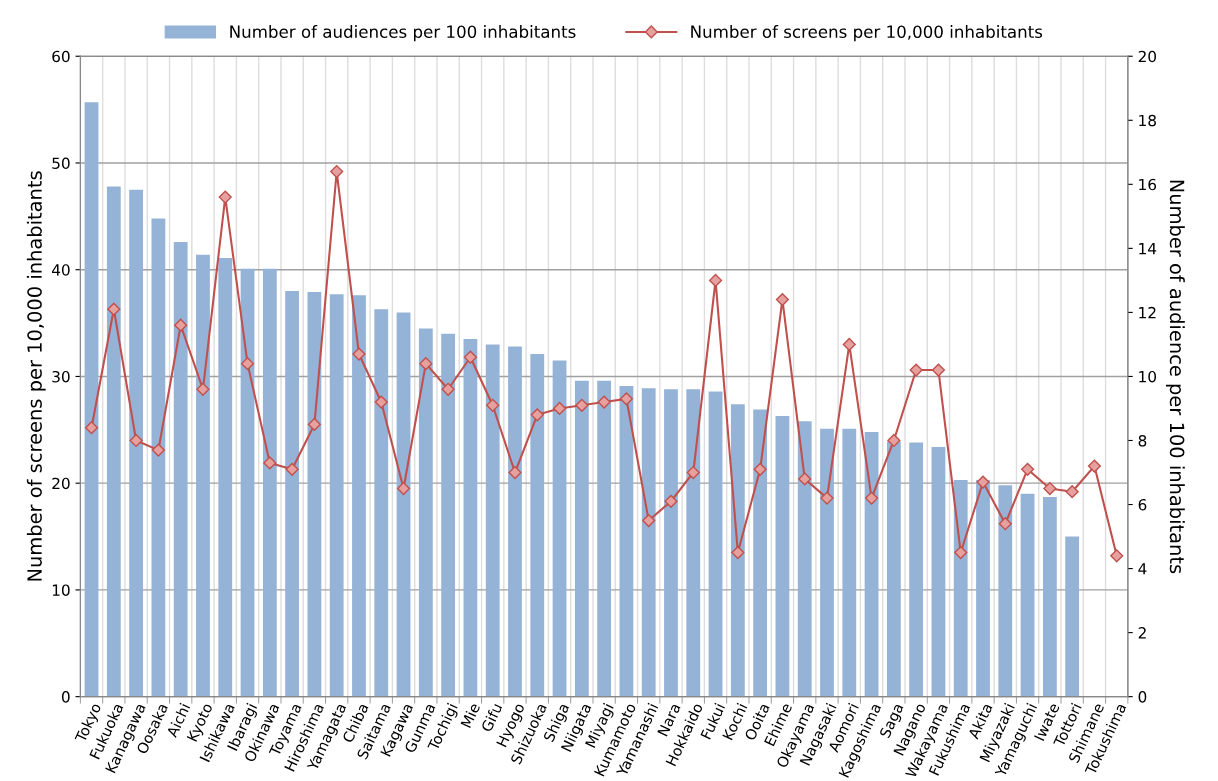  I want to click on y2-tick-label: 2, so click(1142, 633).